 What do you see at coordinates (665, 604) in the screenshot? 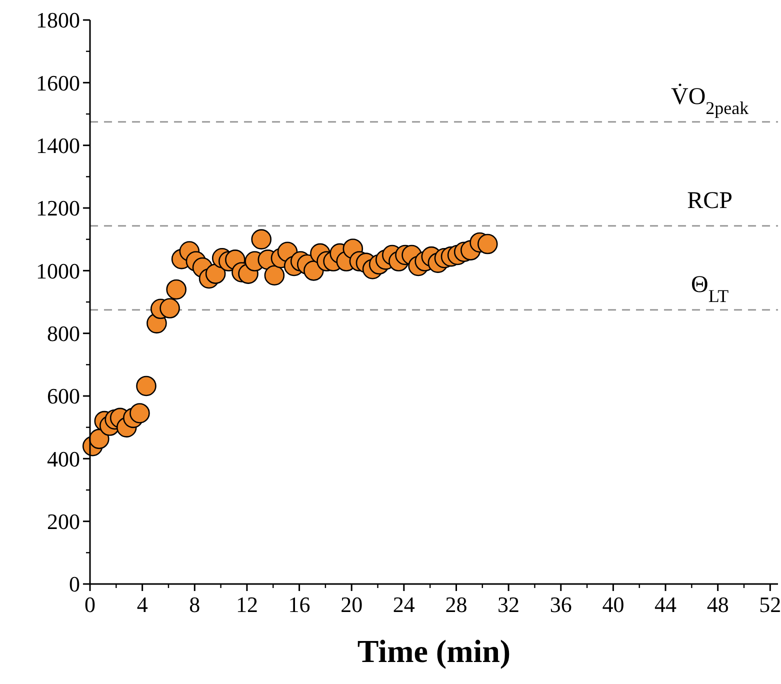
I see `x-tick-label: 44` at bounding box center [665, 604].